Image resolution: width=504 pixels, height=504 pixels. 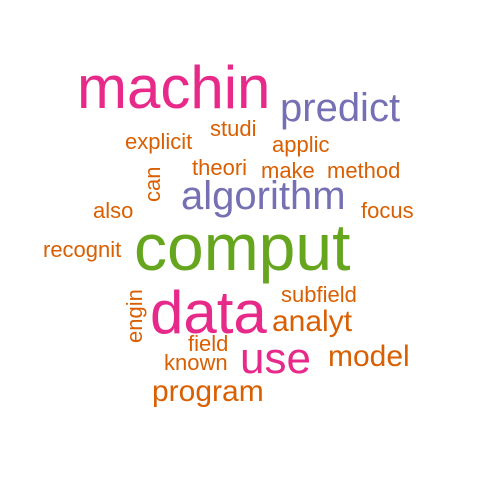 I want to click on word-machin: machin, so click(x=174, y=87).